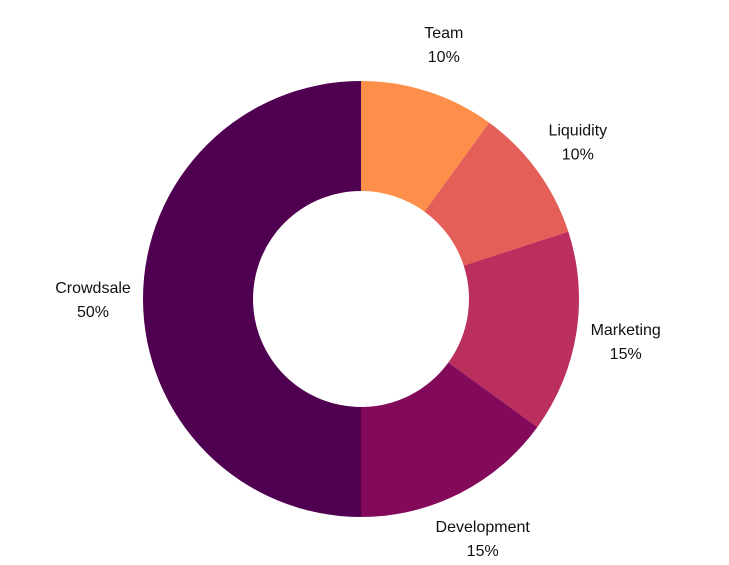  What do you see at coordinates (483, 527) in the screenshot?
I see `slice-name: Development` at bounding box center [483, 527].